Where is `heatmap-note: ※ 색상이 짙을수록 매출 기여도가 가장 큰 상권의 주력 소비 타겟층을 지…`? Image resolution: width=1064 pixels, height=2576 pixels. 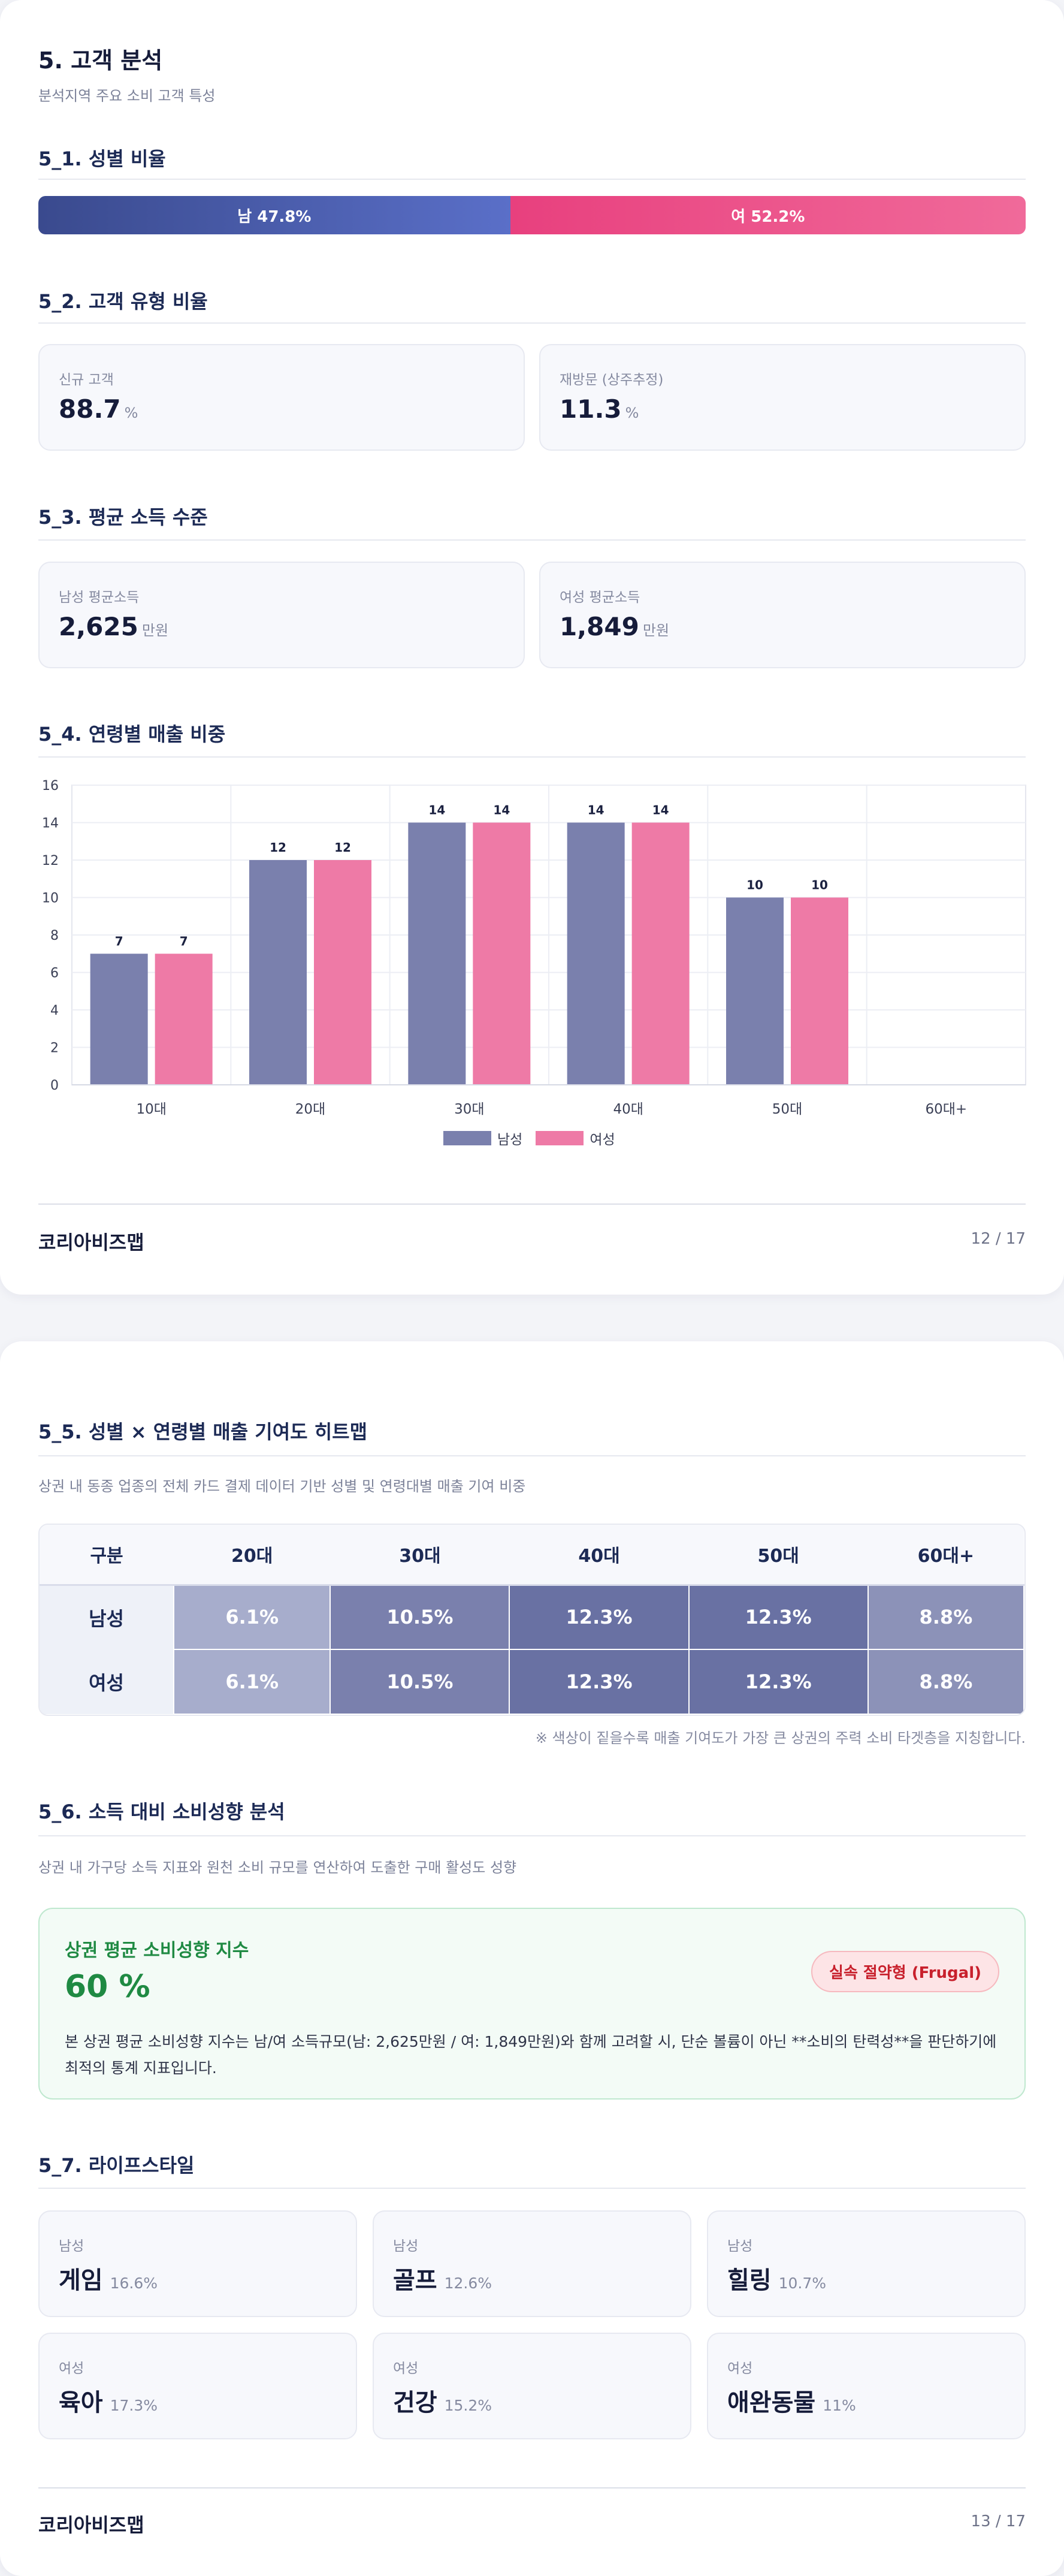
heatmap-note: ※ 색상이 짙을수록 매출 기여도가 가장 큰 상권의 주력 소비 타겟층을 지… is located at coordinates (780, 1738).